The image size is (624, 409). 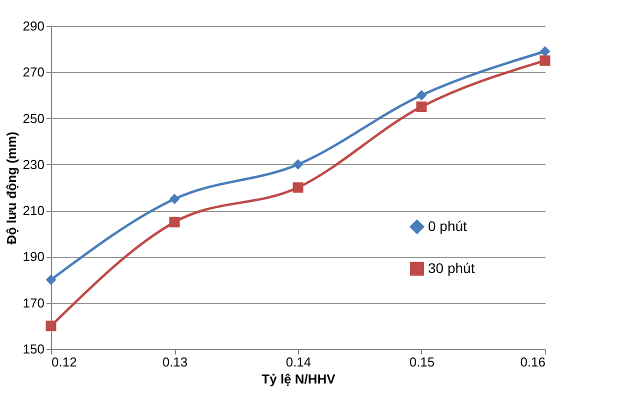 I want to click on y-axis-title: Độ lưu động (mm), so click(x=11, y=188).